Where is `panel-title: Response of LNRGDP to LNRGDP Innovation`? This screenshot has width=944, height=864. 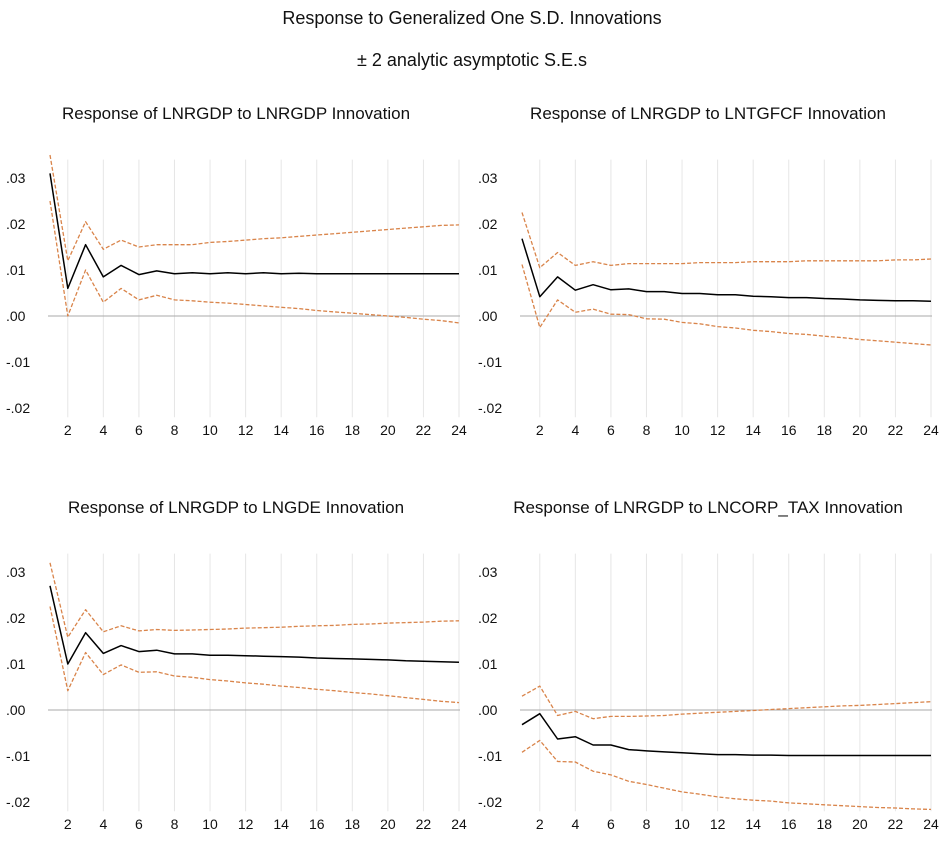 panel-title: Response of LNRGDP to LNRGDP Innovation is located at coordinates (236, 113).